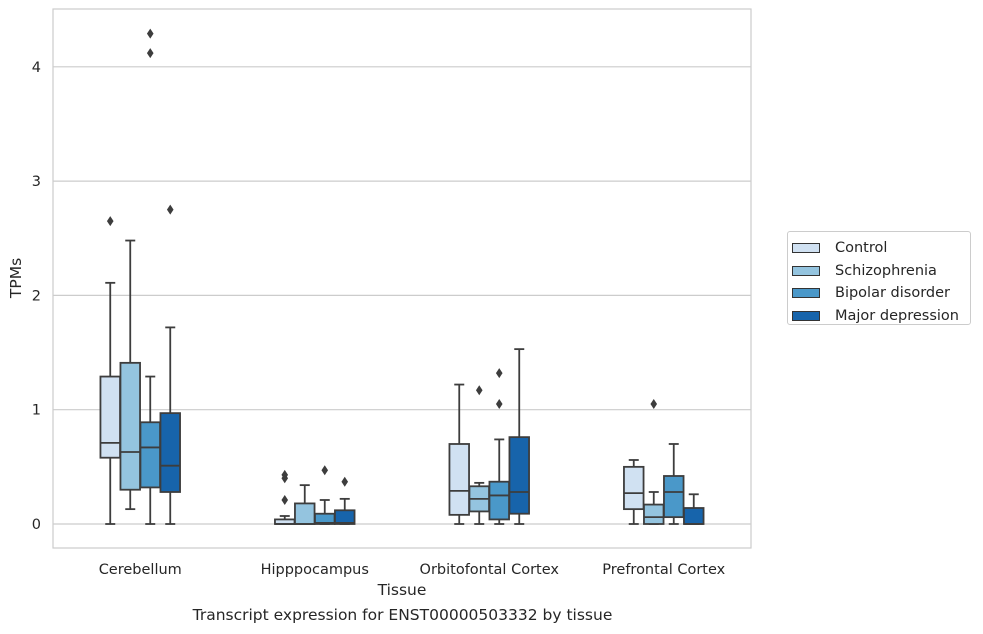 Image resolution: width=983 pixels, height=634 pixels. Describe the element at coordinates (36, 182) in the screenshot. I see `y-tick-label: 3` at that location.